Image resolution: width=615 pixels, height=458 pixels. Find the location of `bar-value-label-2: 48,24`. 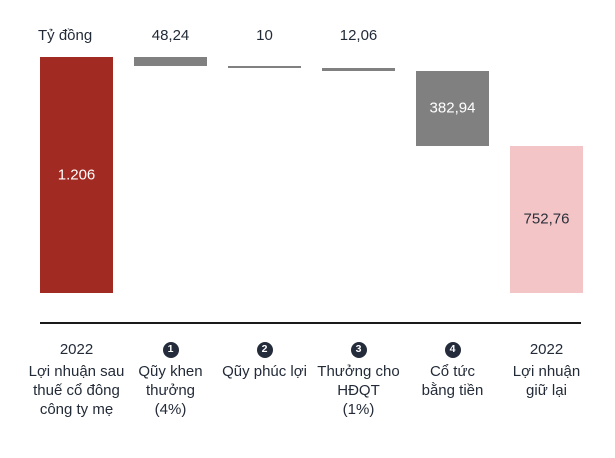

bar-value-label-2: 48,24 is located at coordinates (170, 35).